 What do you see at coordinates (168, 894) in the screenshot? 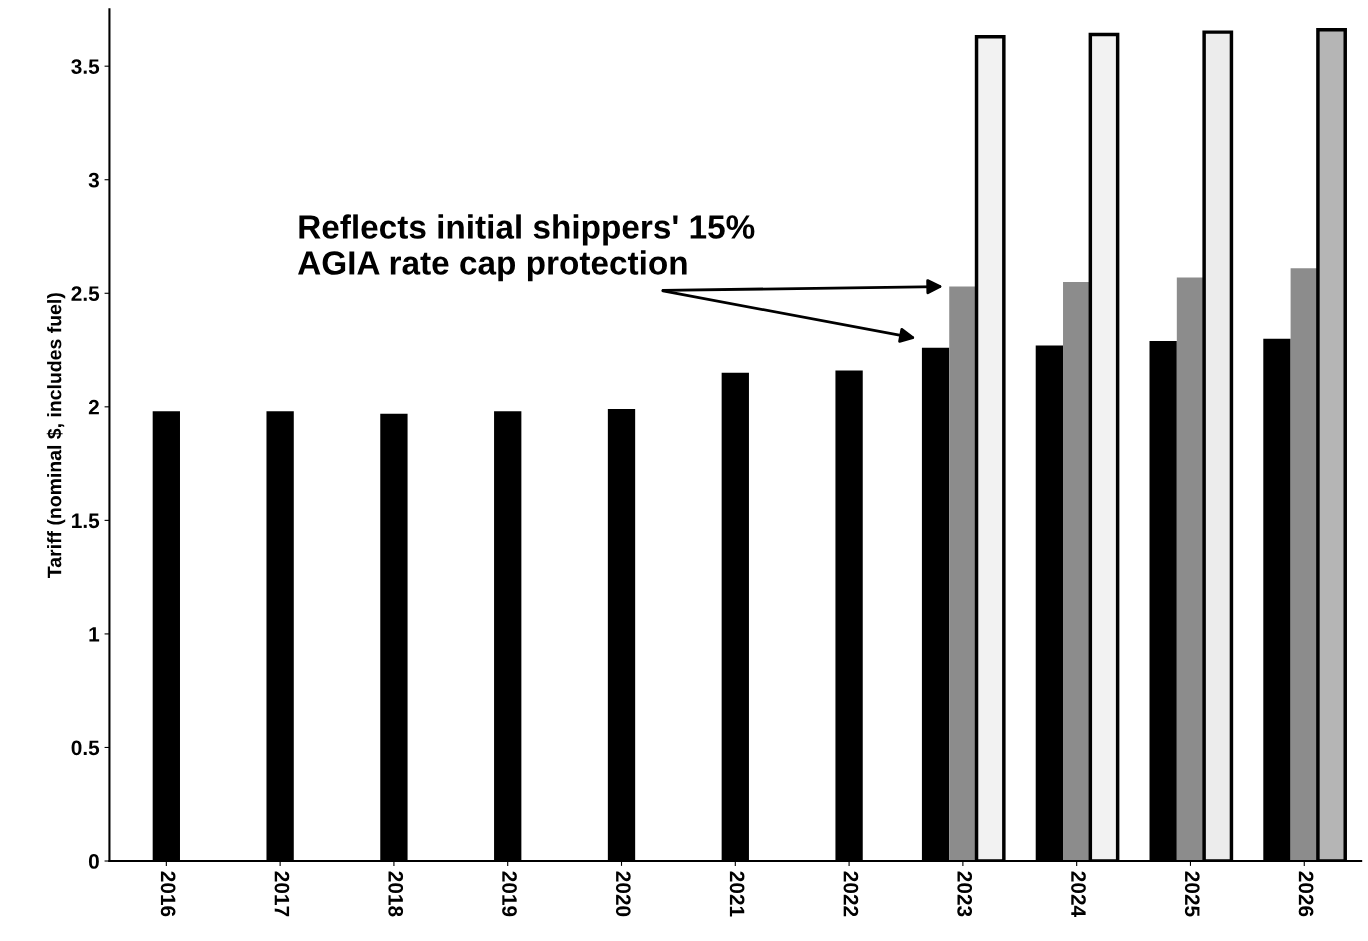
I see `x-tick-label: 2016` at bounding box center [168, 894].